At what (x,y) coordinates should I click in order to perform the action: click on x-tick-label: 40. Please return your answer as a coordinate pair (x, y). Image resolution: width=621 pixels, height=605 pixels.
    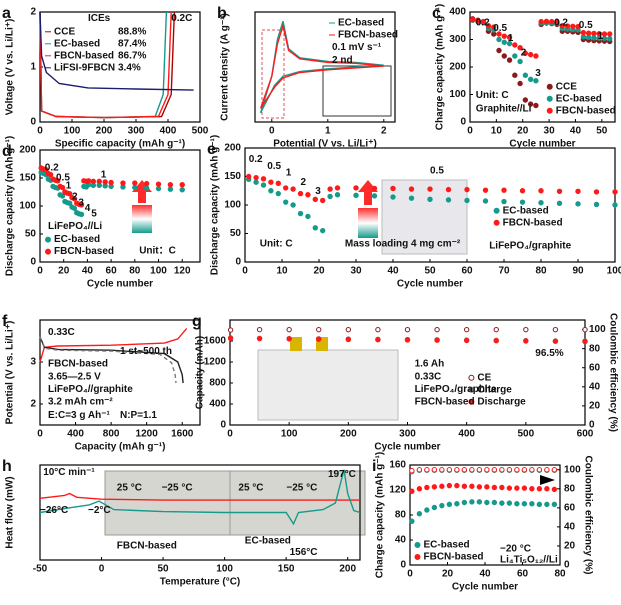
    Looking at the image, I should click on (576, 131).